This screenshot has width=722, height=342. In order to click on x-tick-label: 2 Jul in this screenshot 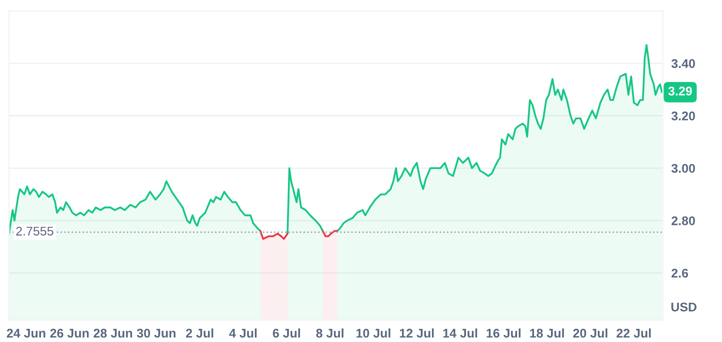, I will do `click(200, 333)`.